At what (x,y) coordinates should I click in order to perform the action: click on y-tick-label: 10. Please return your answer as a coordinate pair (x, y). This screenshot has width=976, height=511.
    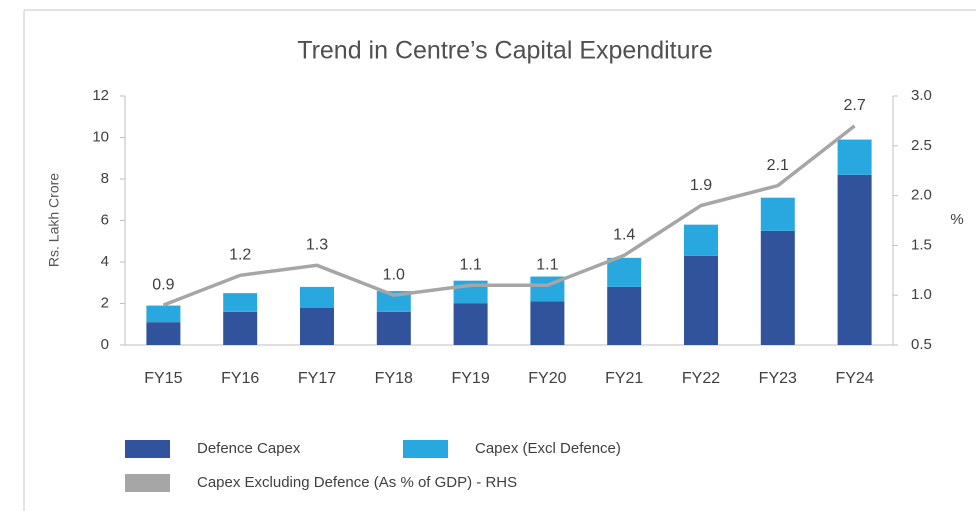
    Looking at the image, I should click on (100, 136).